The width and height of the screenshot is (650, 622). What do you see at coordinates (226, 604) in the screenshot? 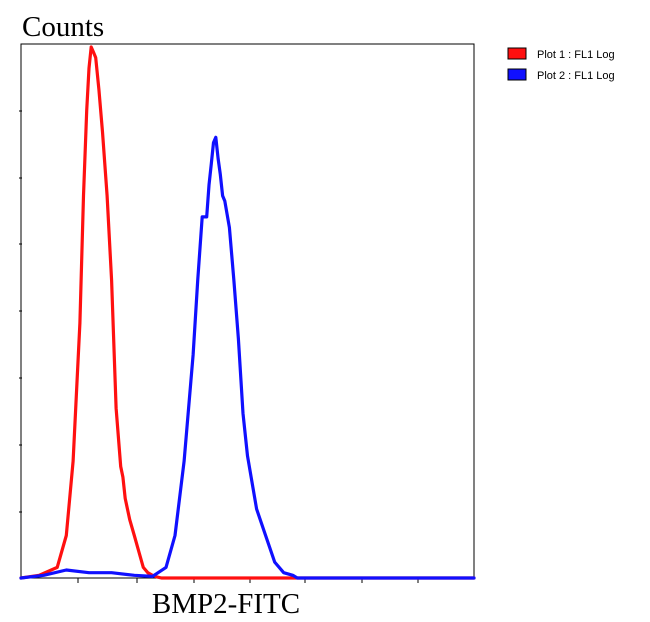
I see `x-axis-label: BMP2-FITC` at bounding box center [226, 604].